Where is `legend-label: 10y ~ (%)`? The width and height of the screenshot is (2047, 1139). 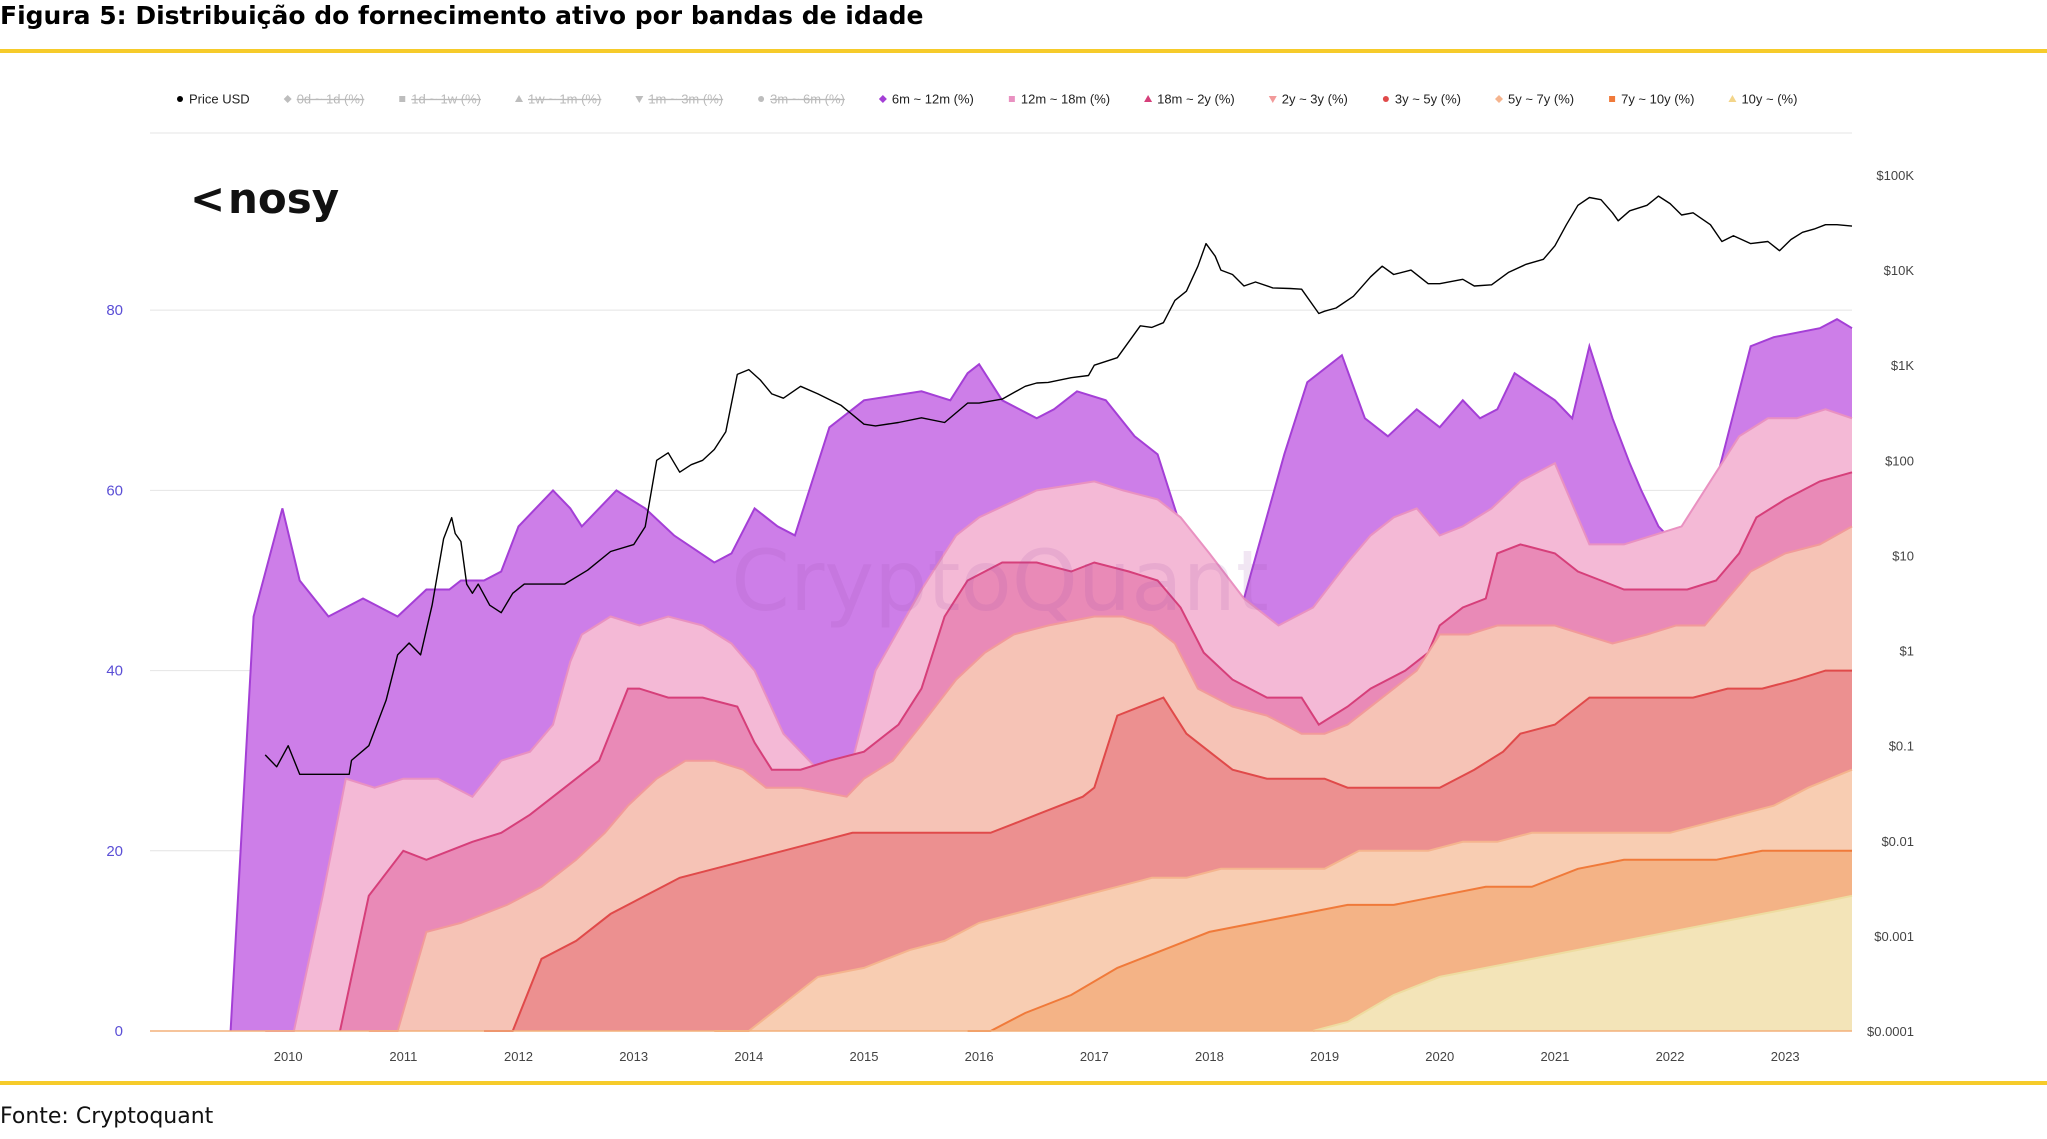 legend-label: 10y ~ (%) is located at coordinates (1769, 99).